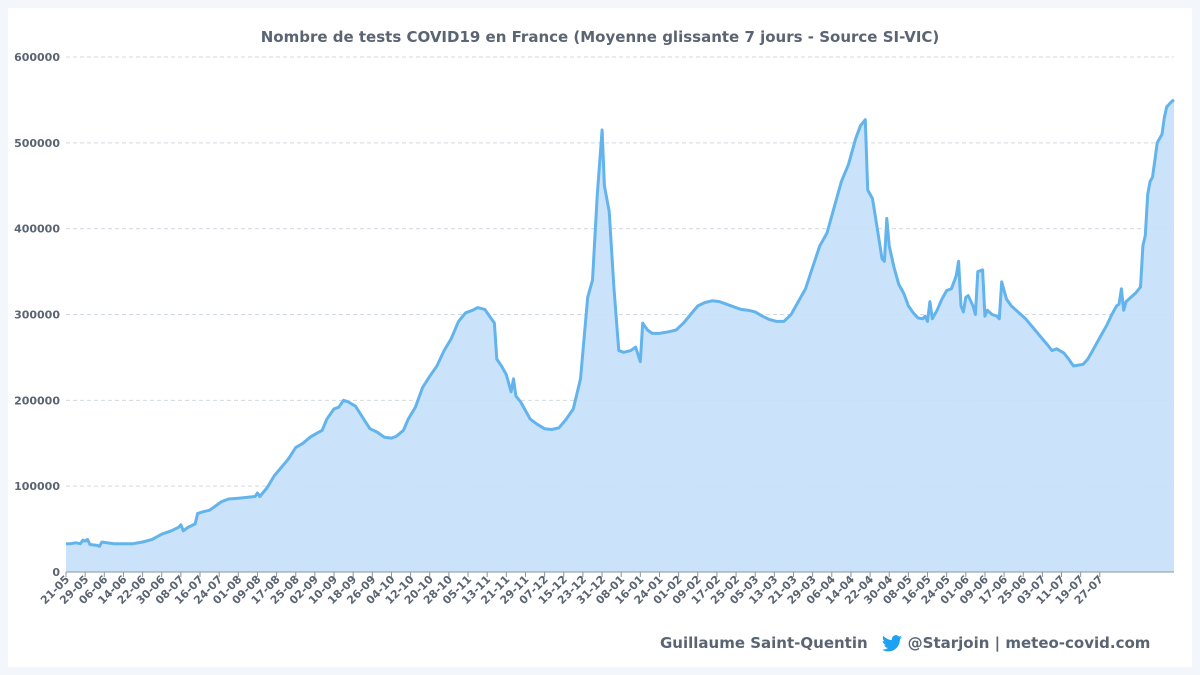 This screenshot has height=675, width=1200. What do you see at coordinates (37, 229) in the screenshot?
I see `y-tick-label: 400000` at bounding box center [37, 229].